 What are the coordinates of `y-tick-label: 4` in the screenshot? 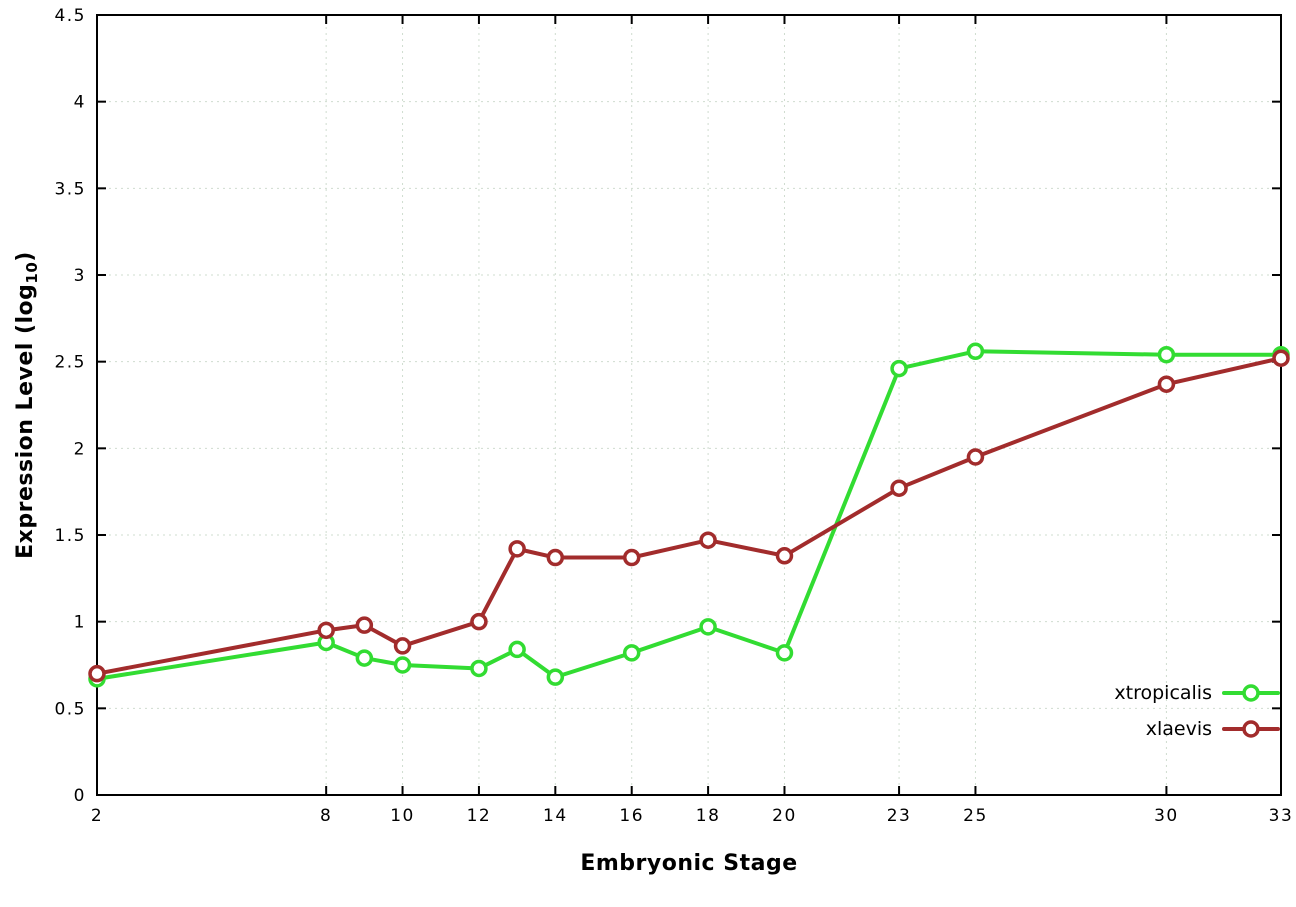 It's located at (80, 103).